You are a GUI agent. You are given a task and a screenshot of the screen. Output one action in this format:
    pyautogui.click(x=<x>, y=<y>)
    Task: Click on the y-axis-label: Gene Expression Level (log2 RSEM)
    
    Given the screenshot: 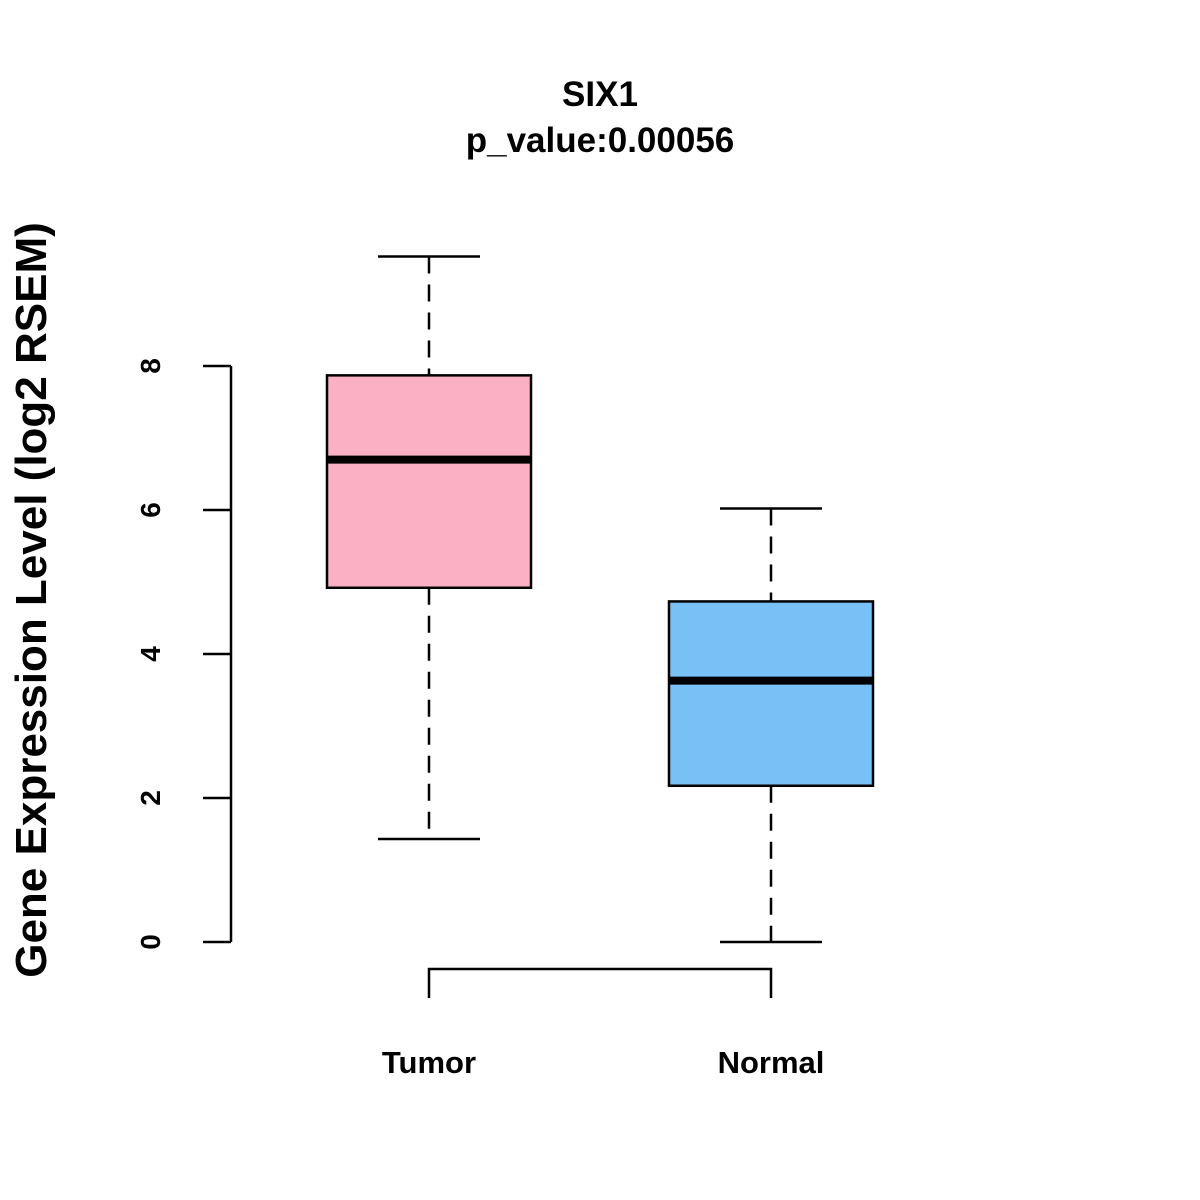 What is the action you would take?
    pyautogui.click(x=31, y=600)
    